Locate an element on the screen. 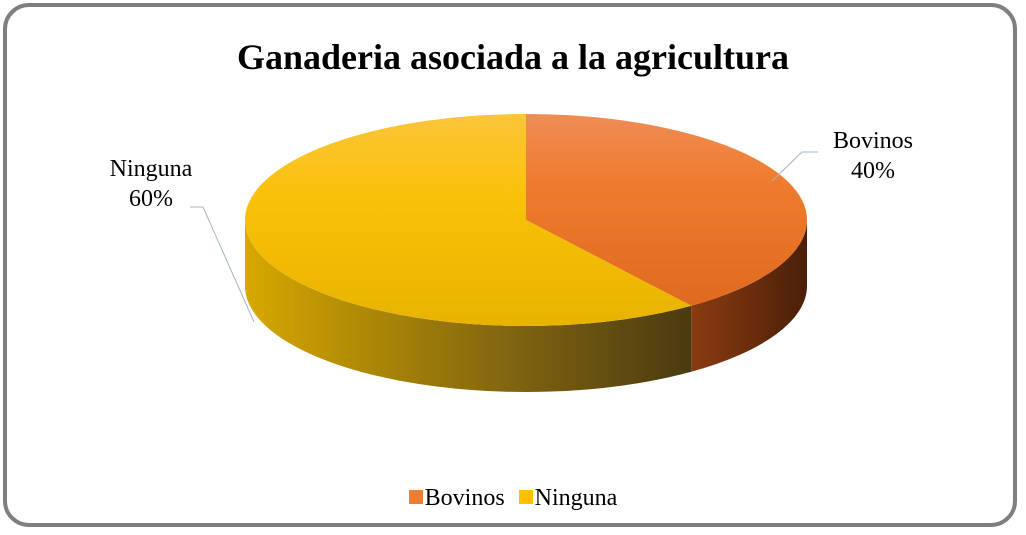 This screenshot has height=535, width=1026. leader-line-bovinos is located at coordinates (794, 166).